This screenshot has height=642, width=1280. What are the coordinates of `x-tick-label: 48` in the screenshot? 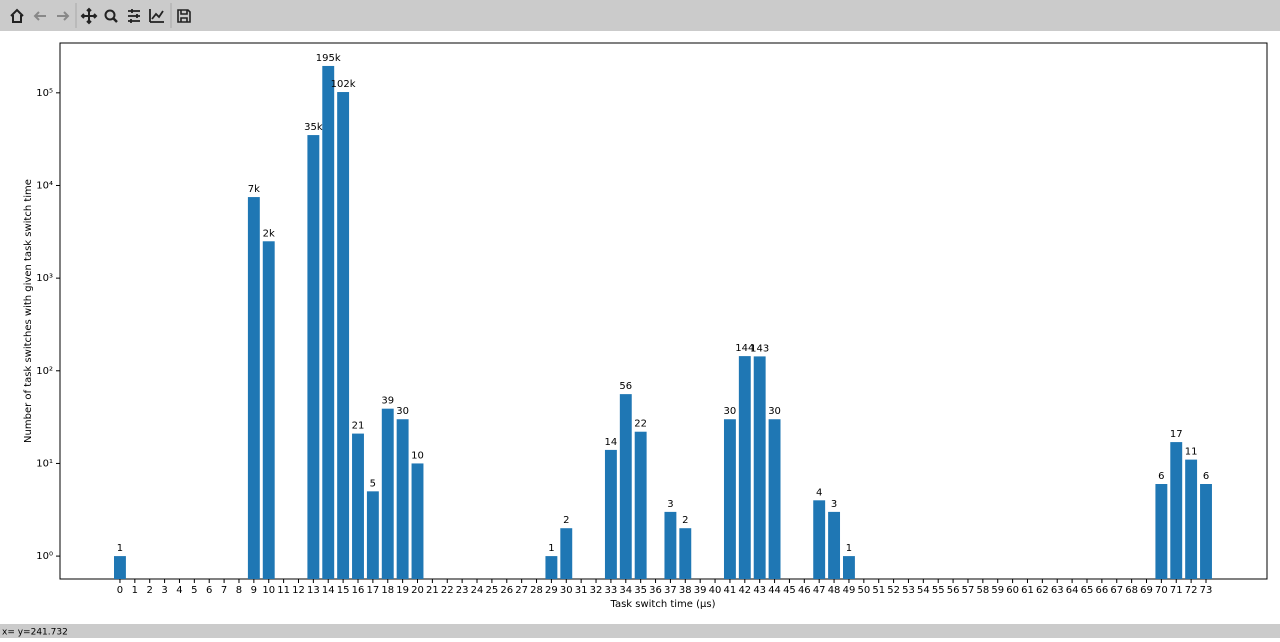 It's located at (834, 590).